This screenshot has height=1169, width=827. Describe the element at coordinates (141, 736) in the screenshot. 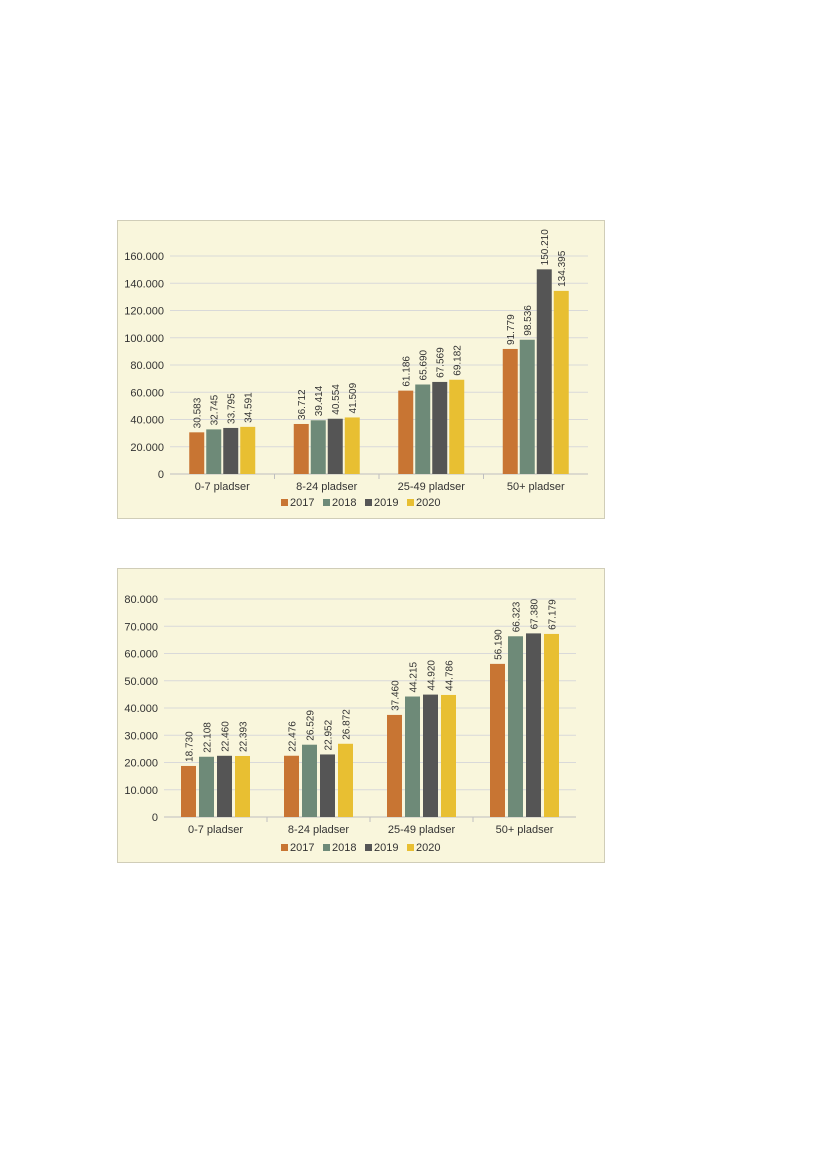

I see `y-tick-label: 30.000` at that location.